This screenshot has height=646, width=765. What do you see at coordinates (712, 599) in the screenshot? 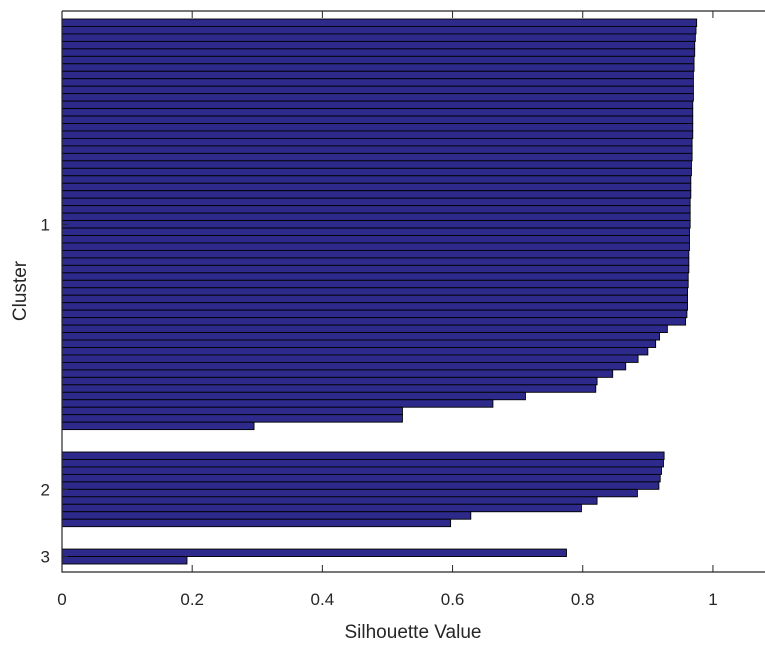
I see `x-tick-label: 1` at bounding box center [712, 599].